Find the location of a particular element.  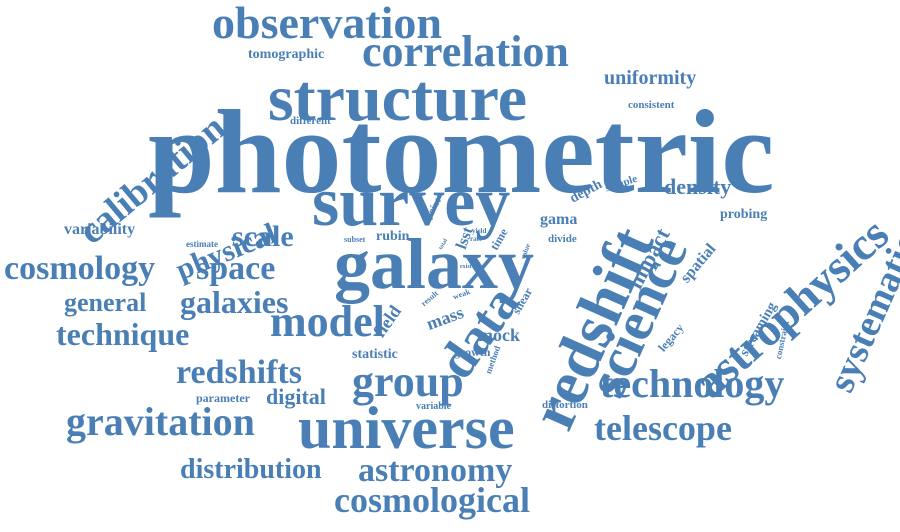

word-galaxies: galaxies is located at coordinates (234, 302).